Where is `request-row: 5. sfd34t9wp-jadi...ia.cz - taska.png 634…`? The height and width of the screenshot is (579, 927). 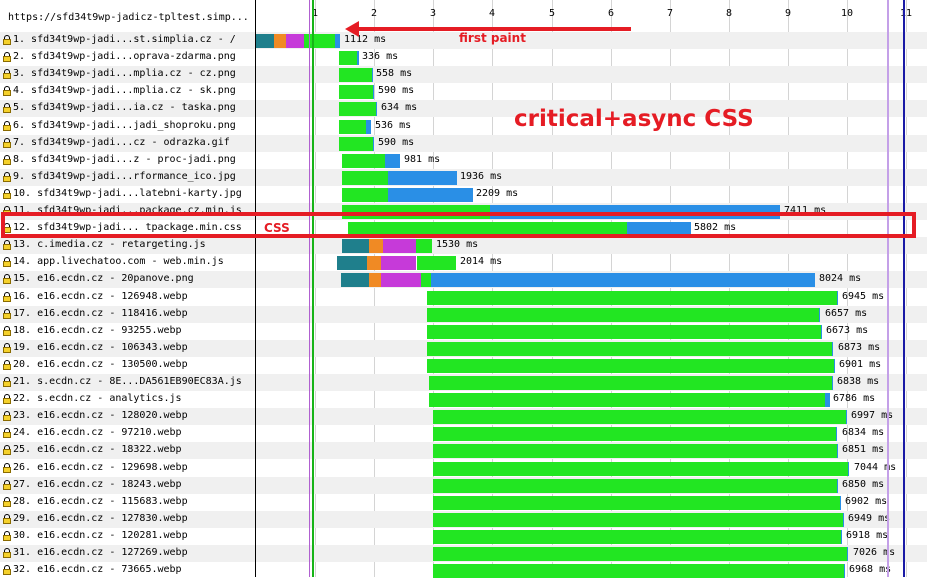
request-row: 5. sfd34t9wp-jadi...ia.cz - taska.png 634… is located at coordinates (463, 108).